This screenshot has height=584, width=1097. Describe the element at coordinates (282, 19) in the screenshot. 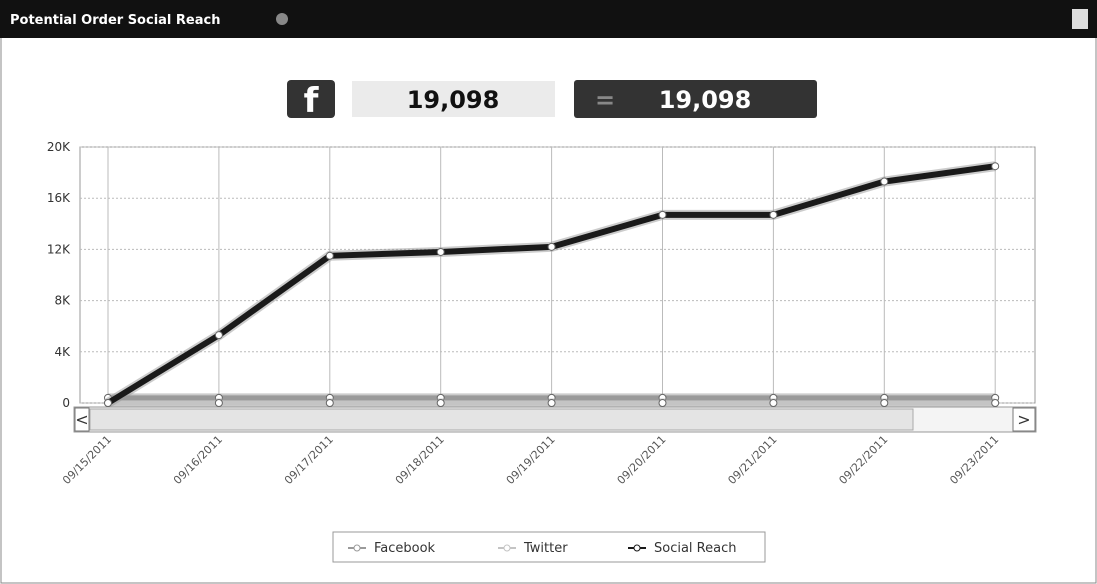

I see `help-icon` at that location.